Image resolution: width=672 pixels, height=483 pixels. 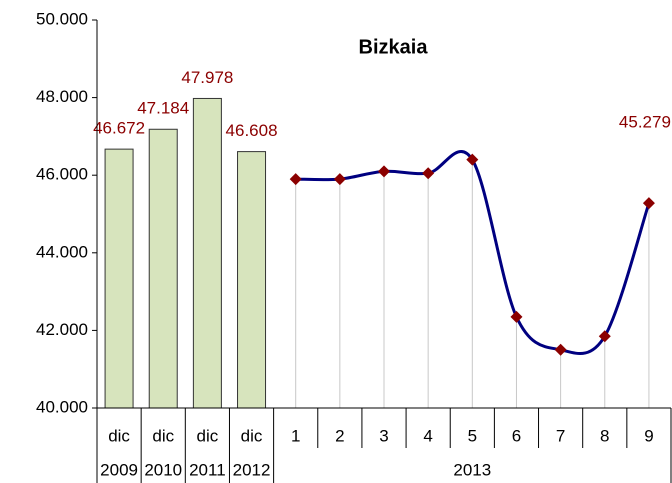 I want to click on group-label: 2009, so click(x=119, y=469).